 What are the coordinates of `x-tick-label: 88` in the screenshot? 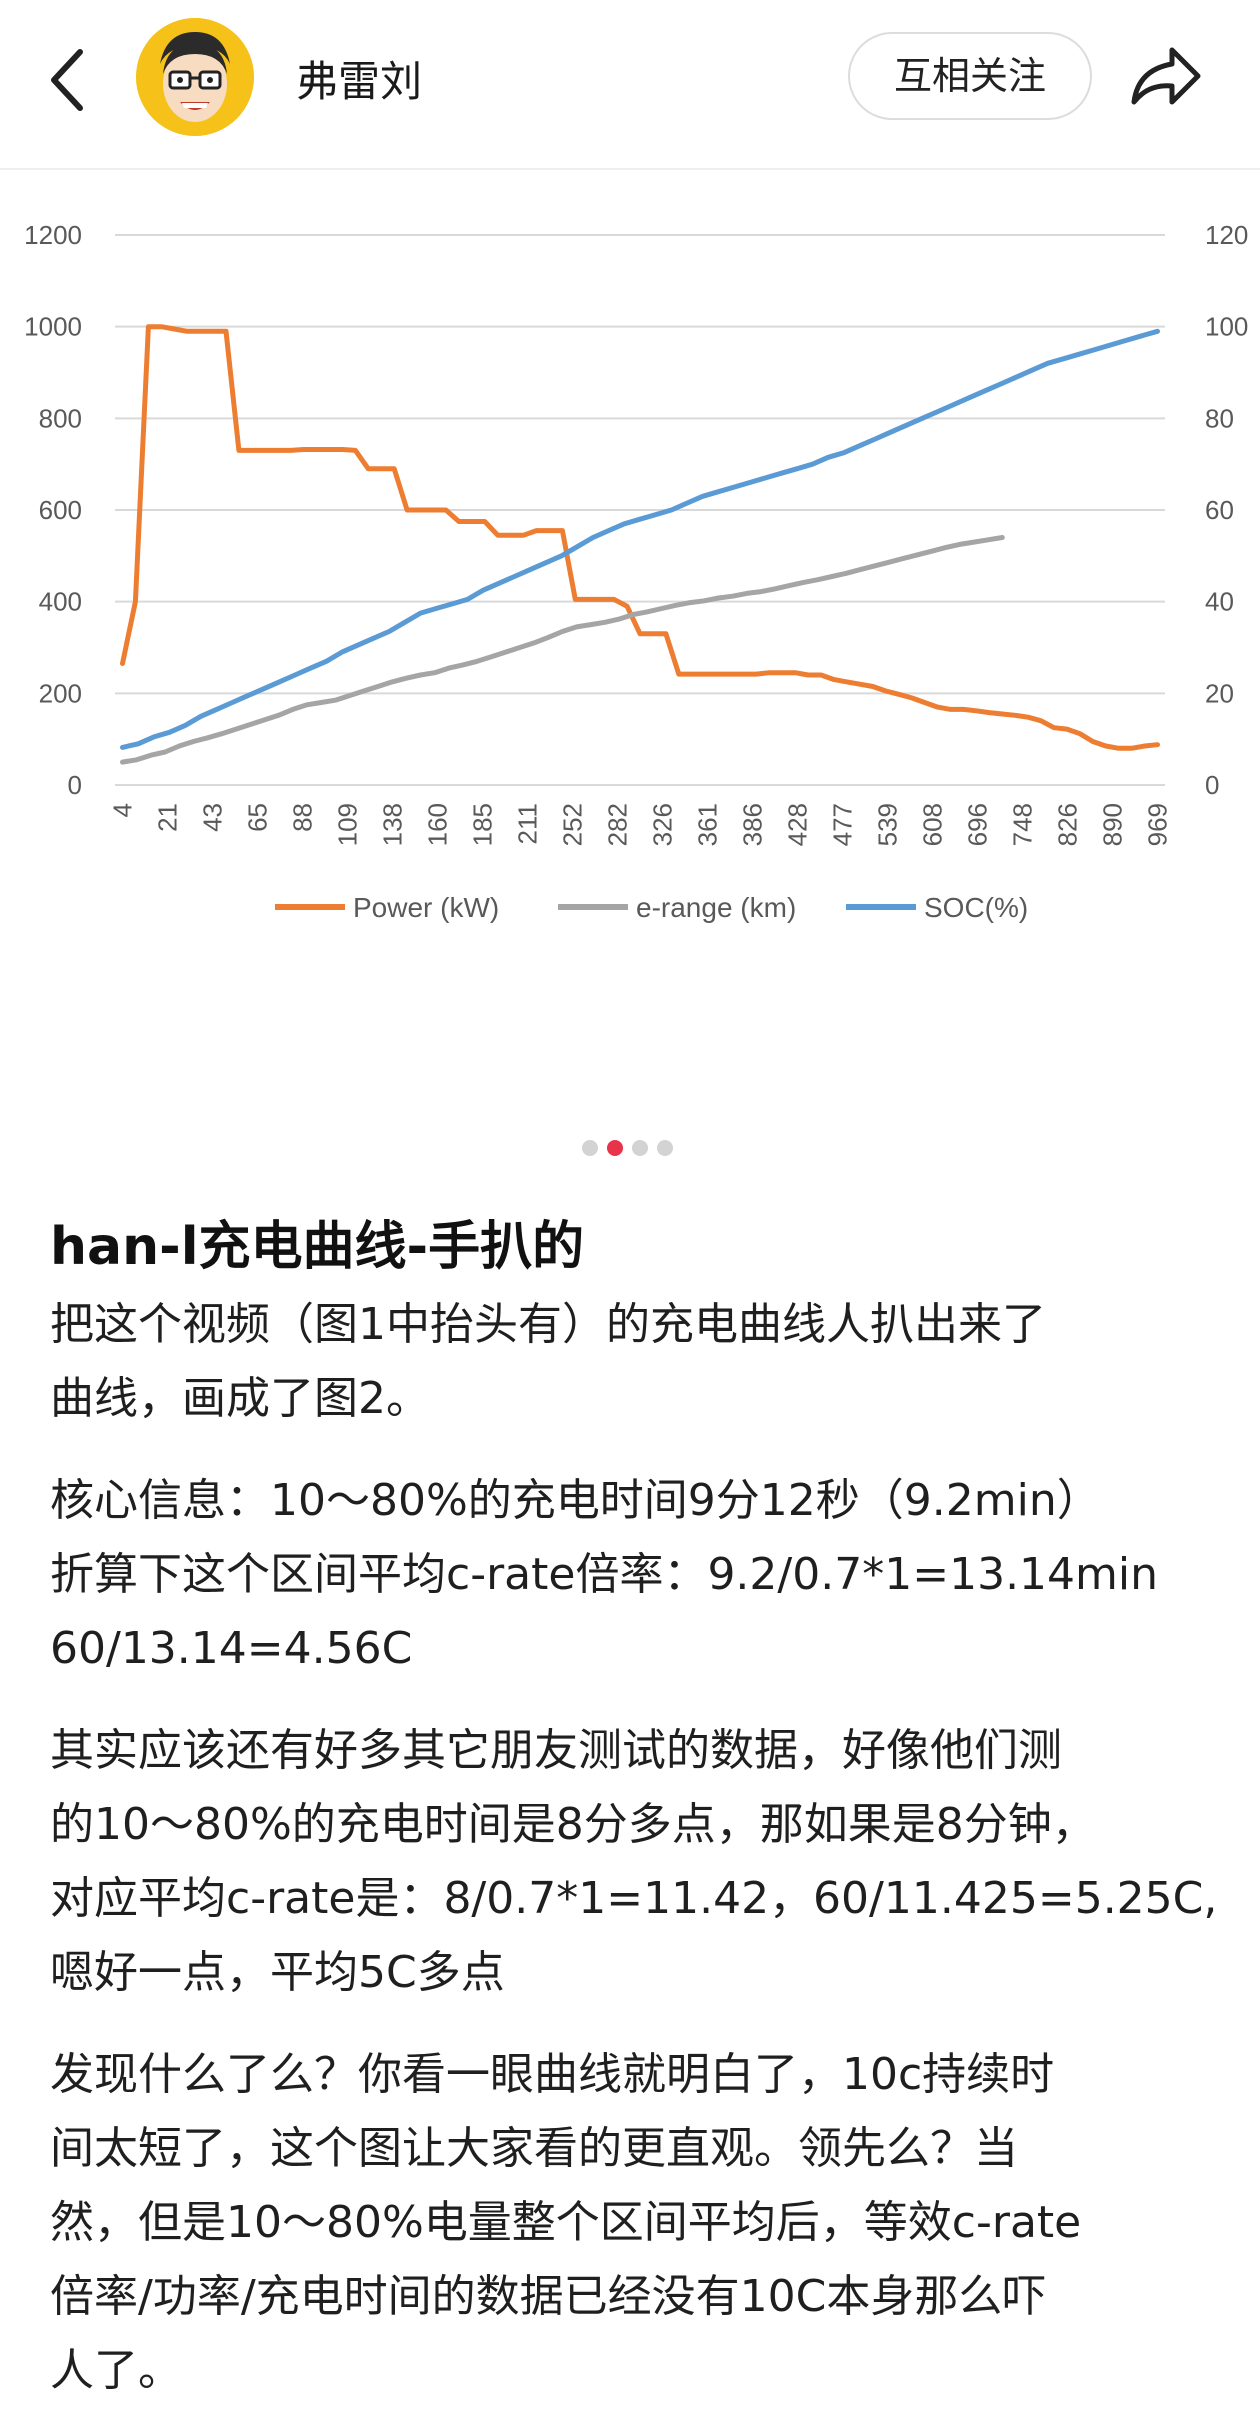 It's located at (303, 817).